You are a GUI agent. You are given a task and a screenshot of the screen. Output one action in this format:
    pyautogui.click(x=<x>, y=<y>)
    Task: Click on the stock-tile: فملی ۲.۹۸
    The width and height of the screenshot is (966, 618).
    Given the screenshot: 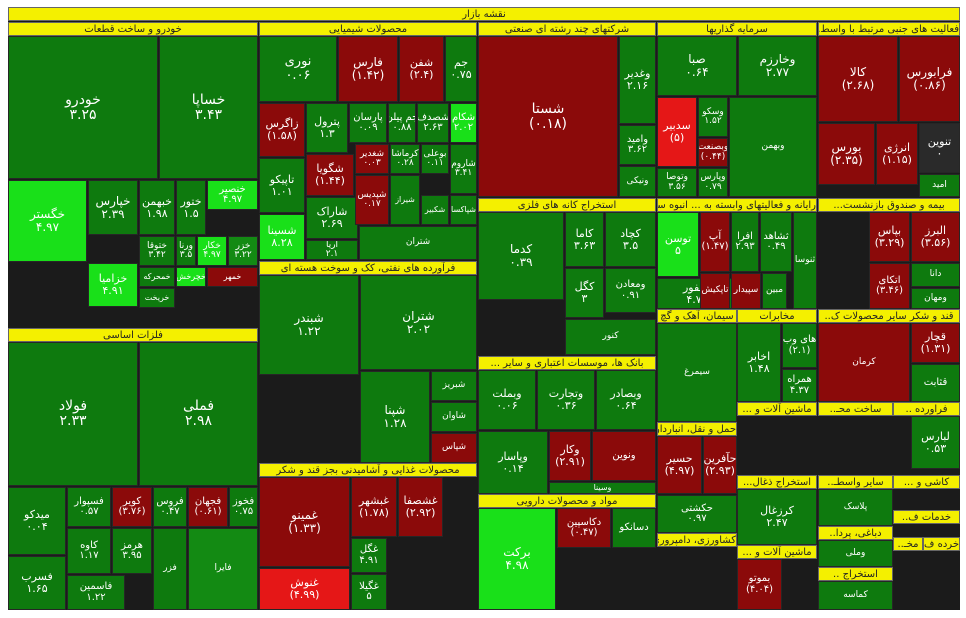 What is the action you would take?
    pyautogui.click(x=198, y=414)
    